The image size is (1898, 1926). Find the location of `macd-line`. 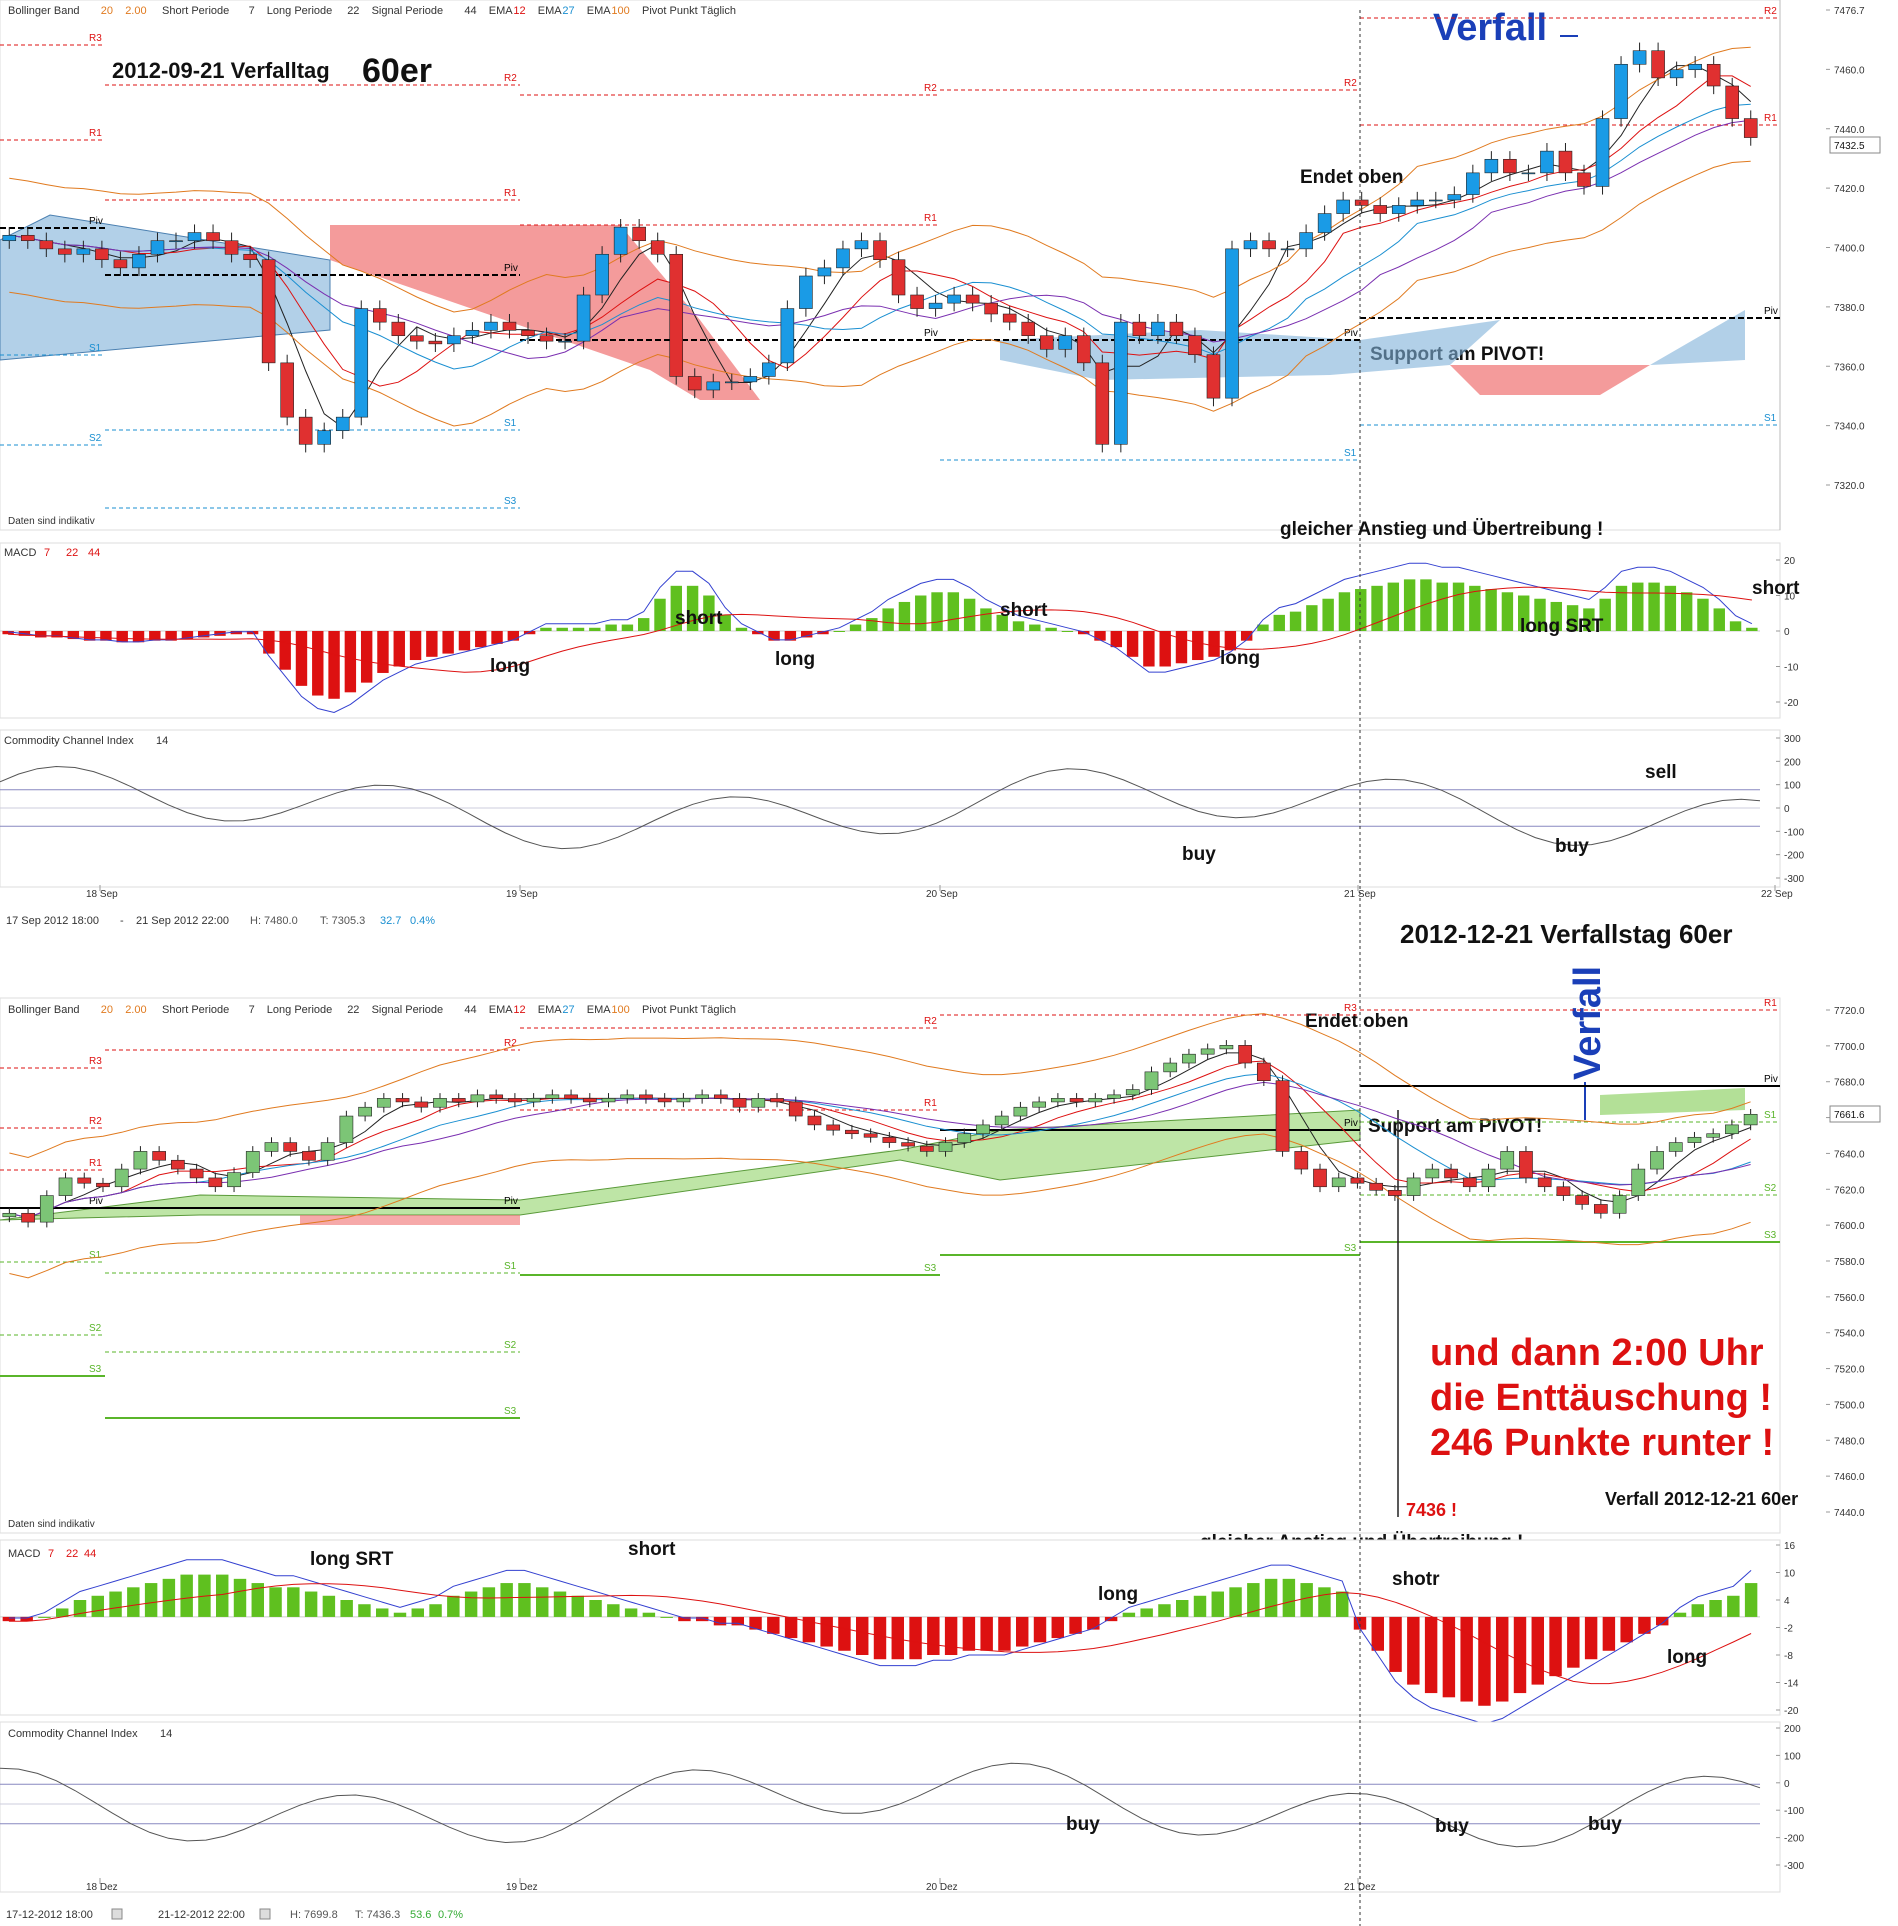

macd-line is located at coordinates (880, 638).